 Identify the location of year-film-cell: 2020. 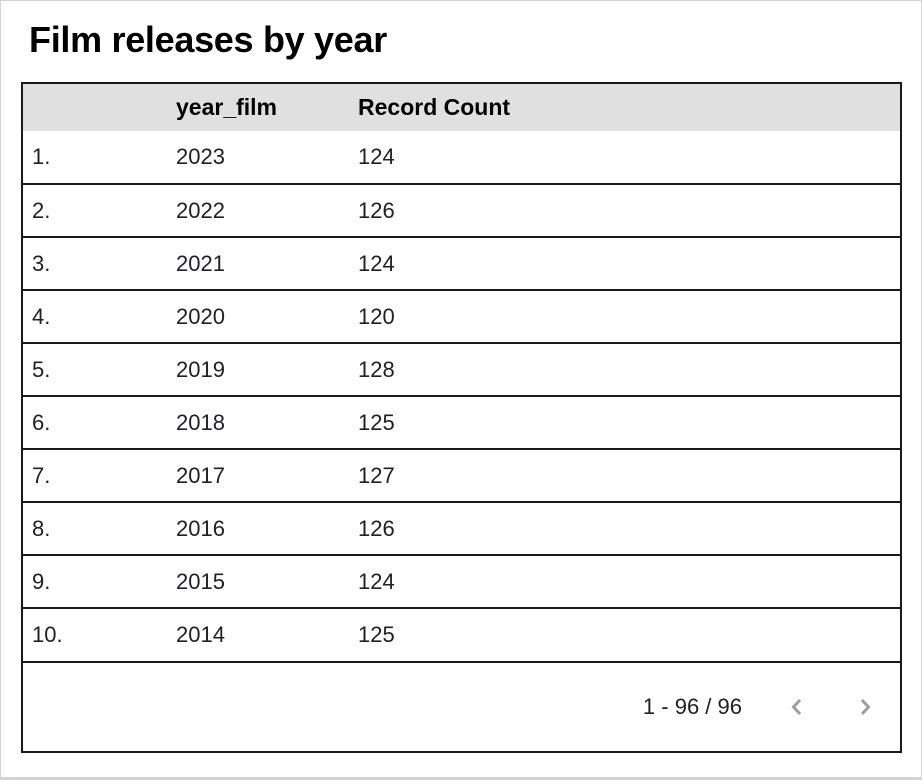
(267, 316).